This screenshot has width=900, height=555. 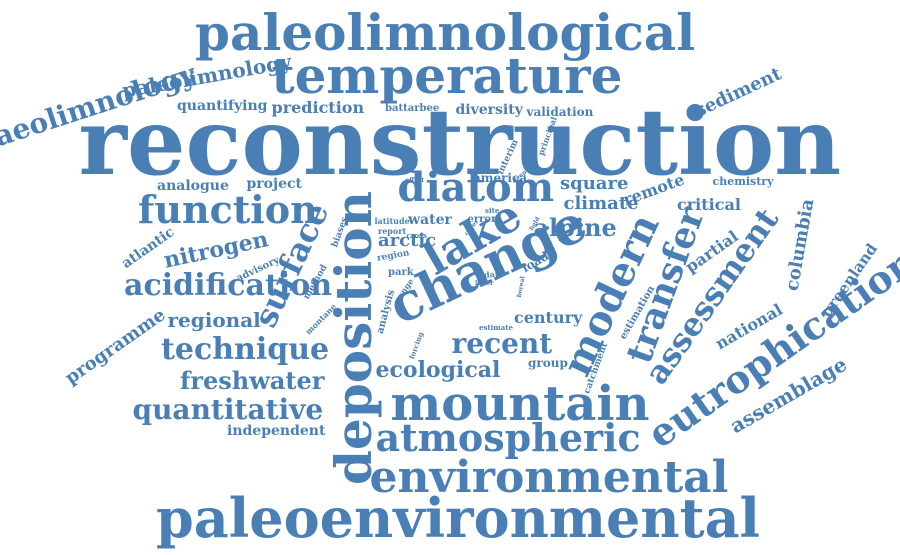 I want to click on cloud-word-group: group, so click(x=548, y=363).